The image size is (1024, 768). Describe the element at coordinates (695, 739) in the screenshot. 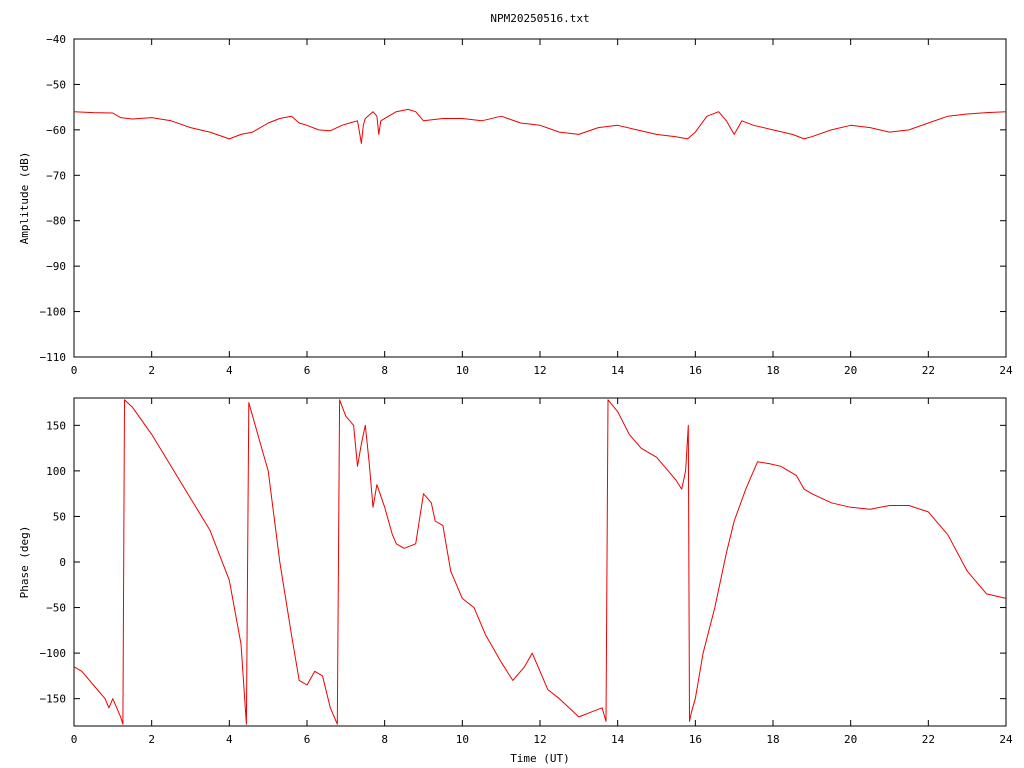

I see `phase-x-tick-label: 16` at that location.